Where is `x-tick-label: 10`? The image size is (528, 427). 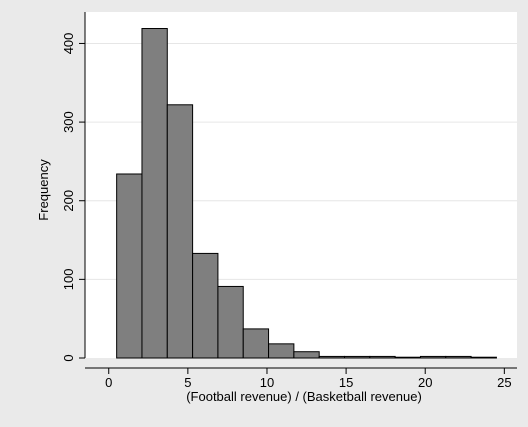 x-tick-label: 10 is located at coordinates (267, 382).